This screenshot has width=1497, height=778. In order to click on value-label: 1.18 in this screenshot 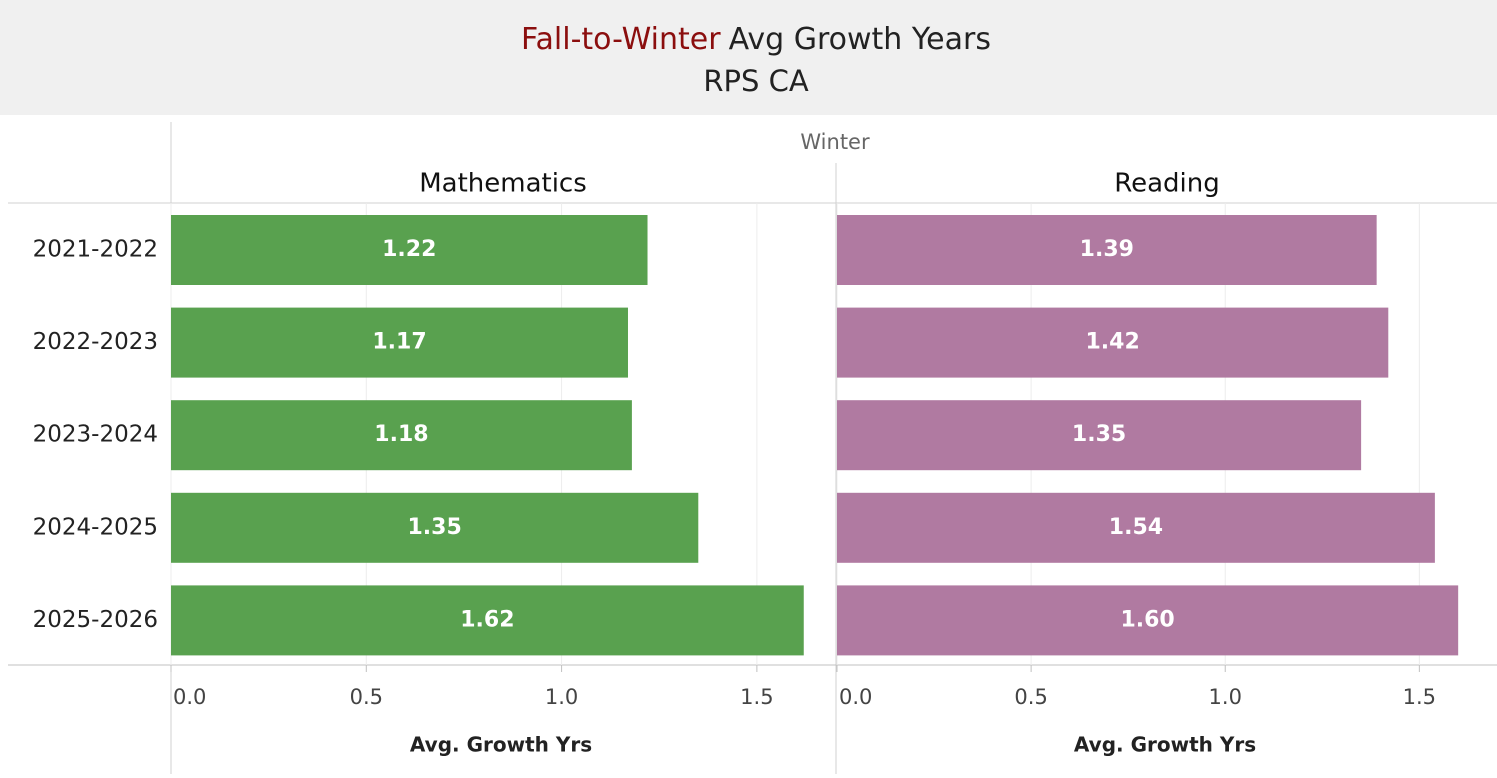, I will do `click(401, 434)`.